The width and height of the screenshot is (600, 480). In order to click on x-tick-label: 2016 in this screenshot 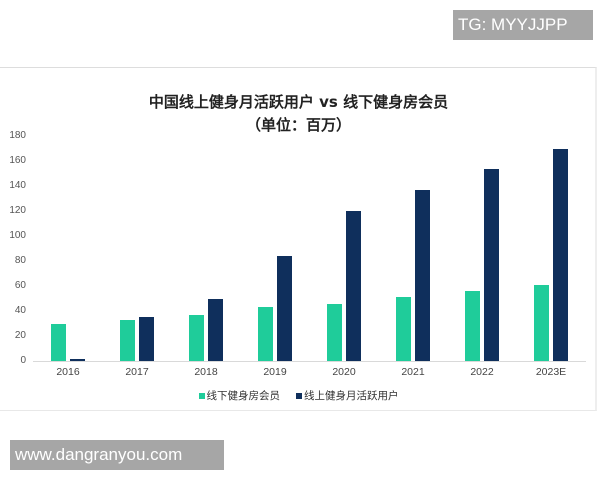, I will do `click(68, 372)`.